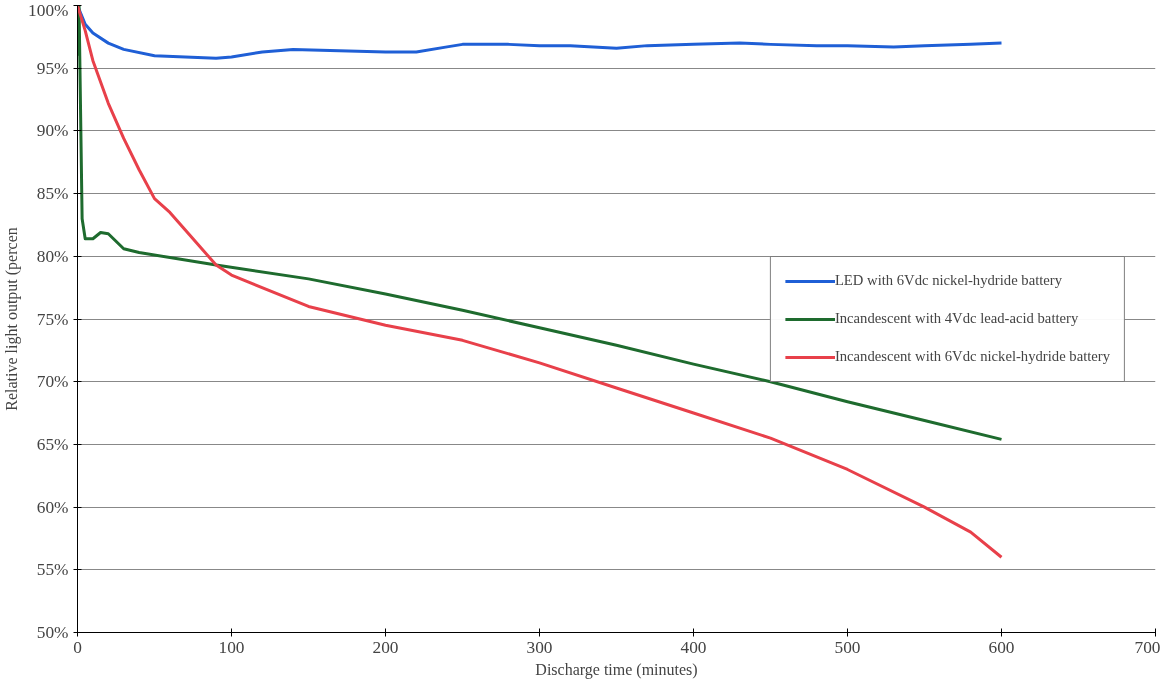 The image size is (1164, 685). Describe the element at coordinates (847, 647) in the screenshot. I see `x-tick-label: 500` at that location.